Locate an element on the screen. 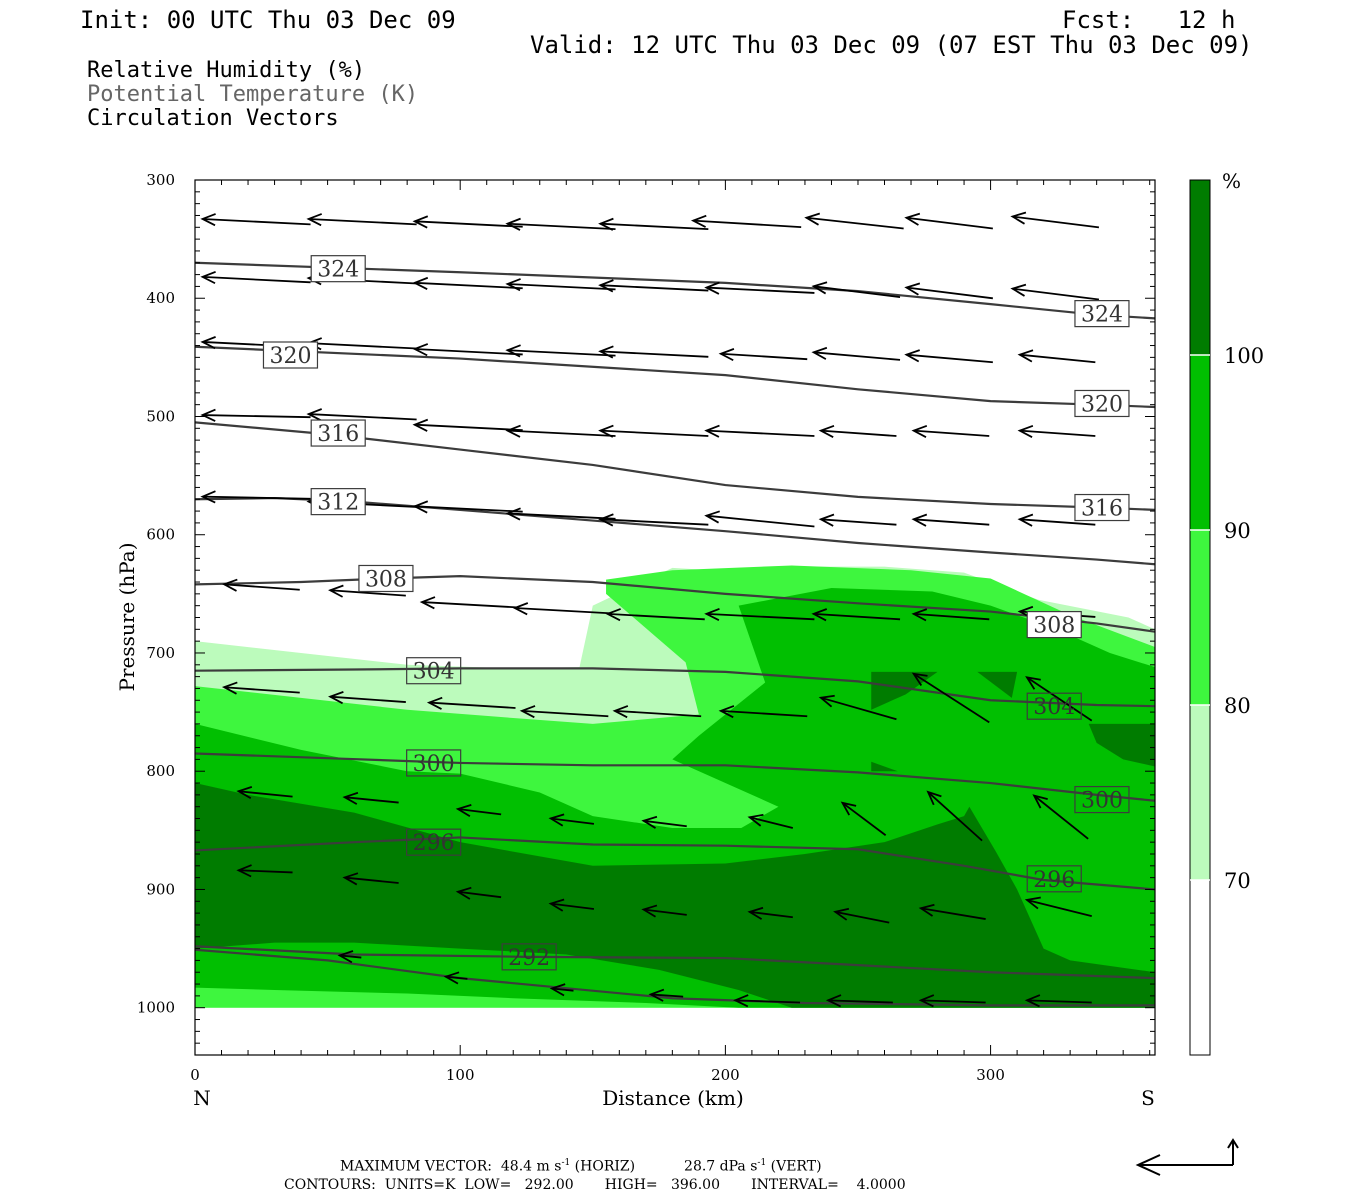  colorbar-level-label: 100 is located at coordinates (1244, 356).